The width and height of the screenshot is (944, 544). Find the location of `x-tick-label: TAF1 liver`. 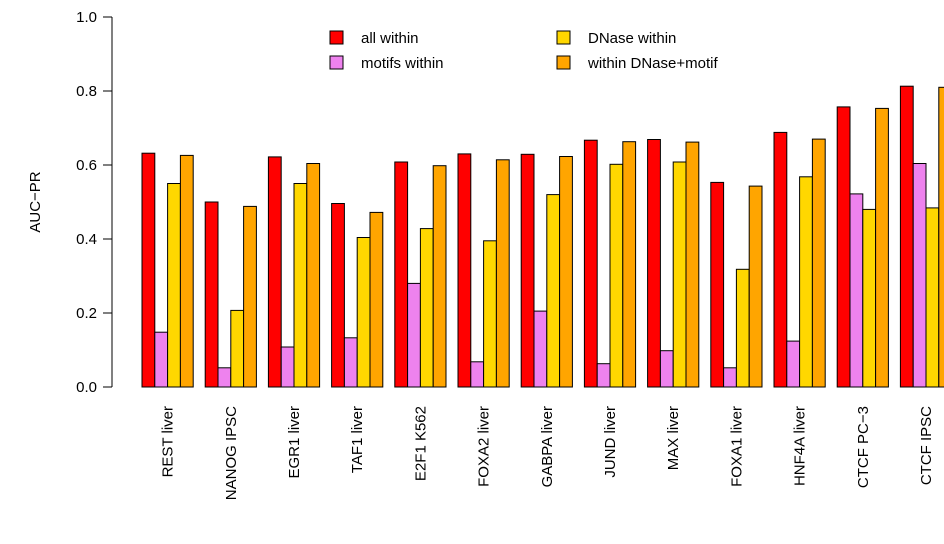

x-tick-label: TAF1 liver is located at coordinates (357, 439).